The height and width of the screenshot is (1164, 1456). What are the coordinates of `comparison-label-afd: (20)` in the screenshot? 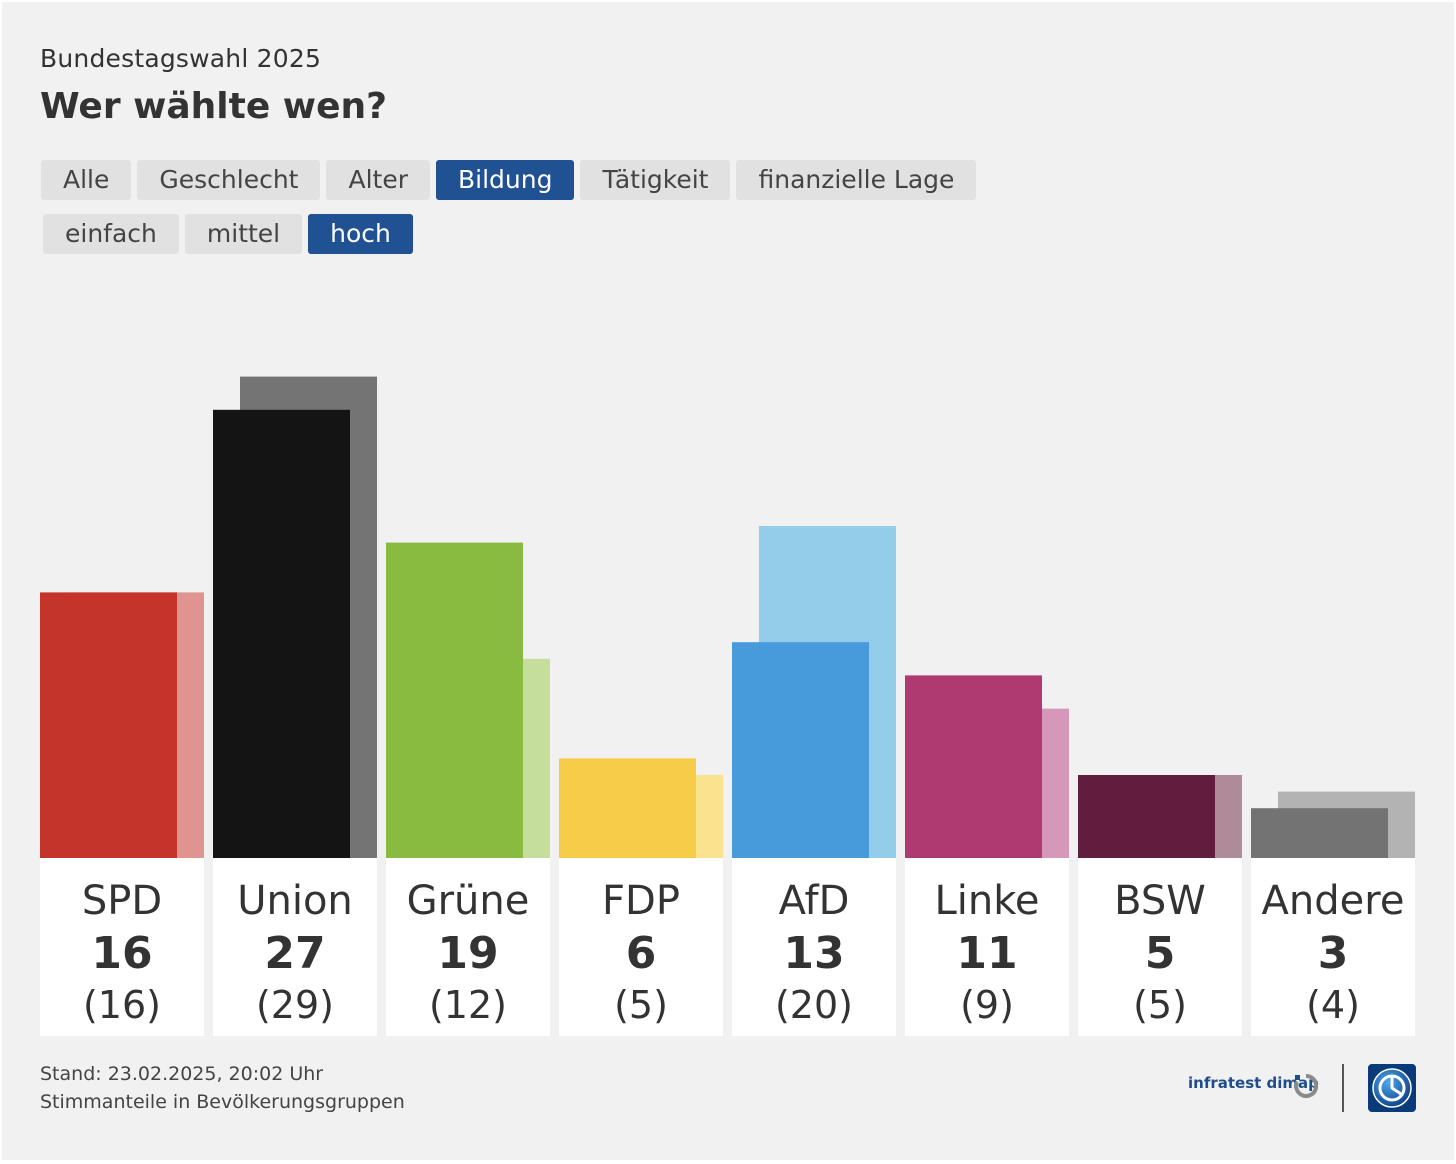 It's located at (814, 1005).